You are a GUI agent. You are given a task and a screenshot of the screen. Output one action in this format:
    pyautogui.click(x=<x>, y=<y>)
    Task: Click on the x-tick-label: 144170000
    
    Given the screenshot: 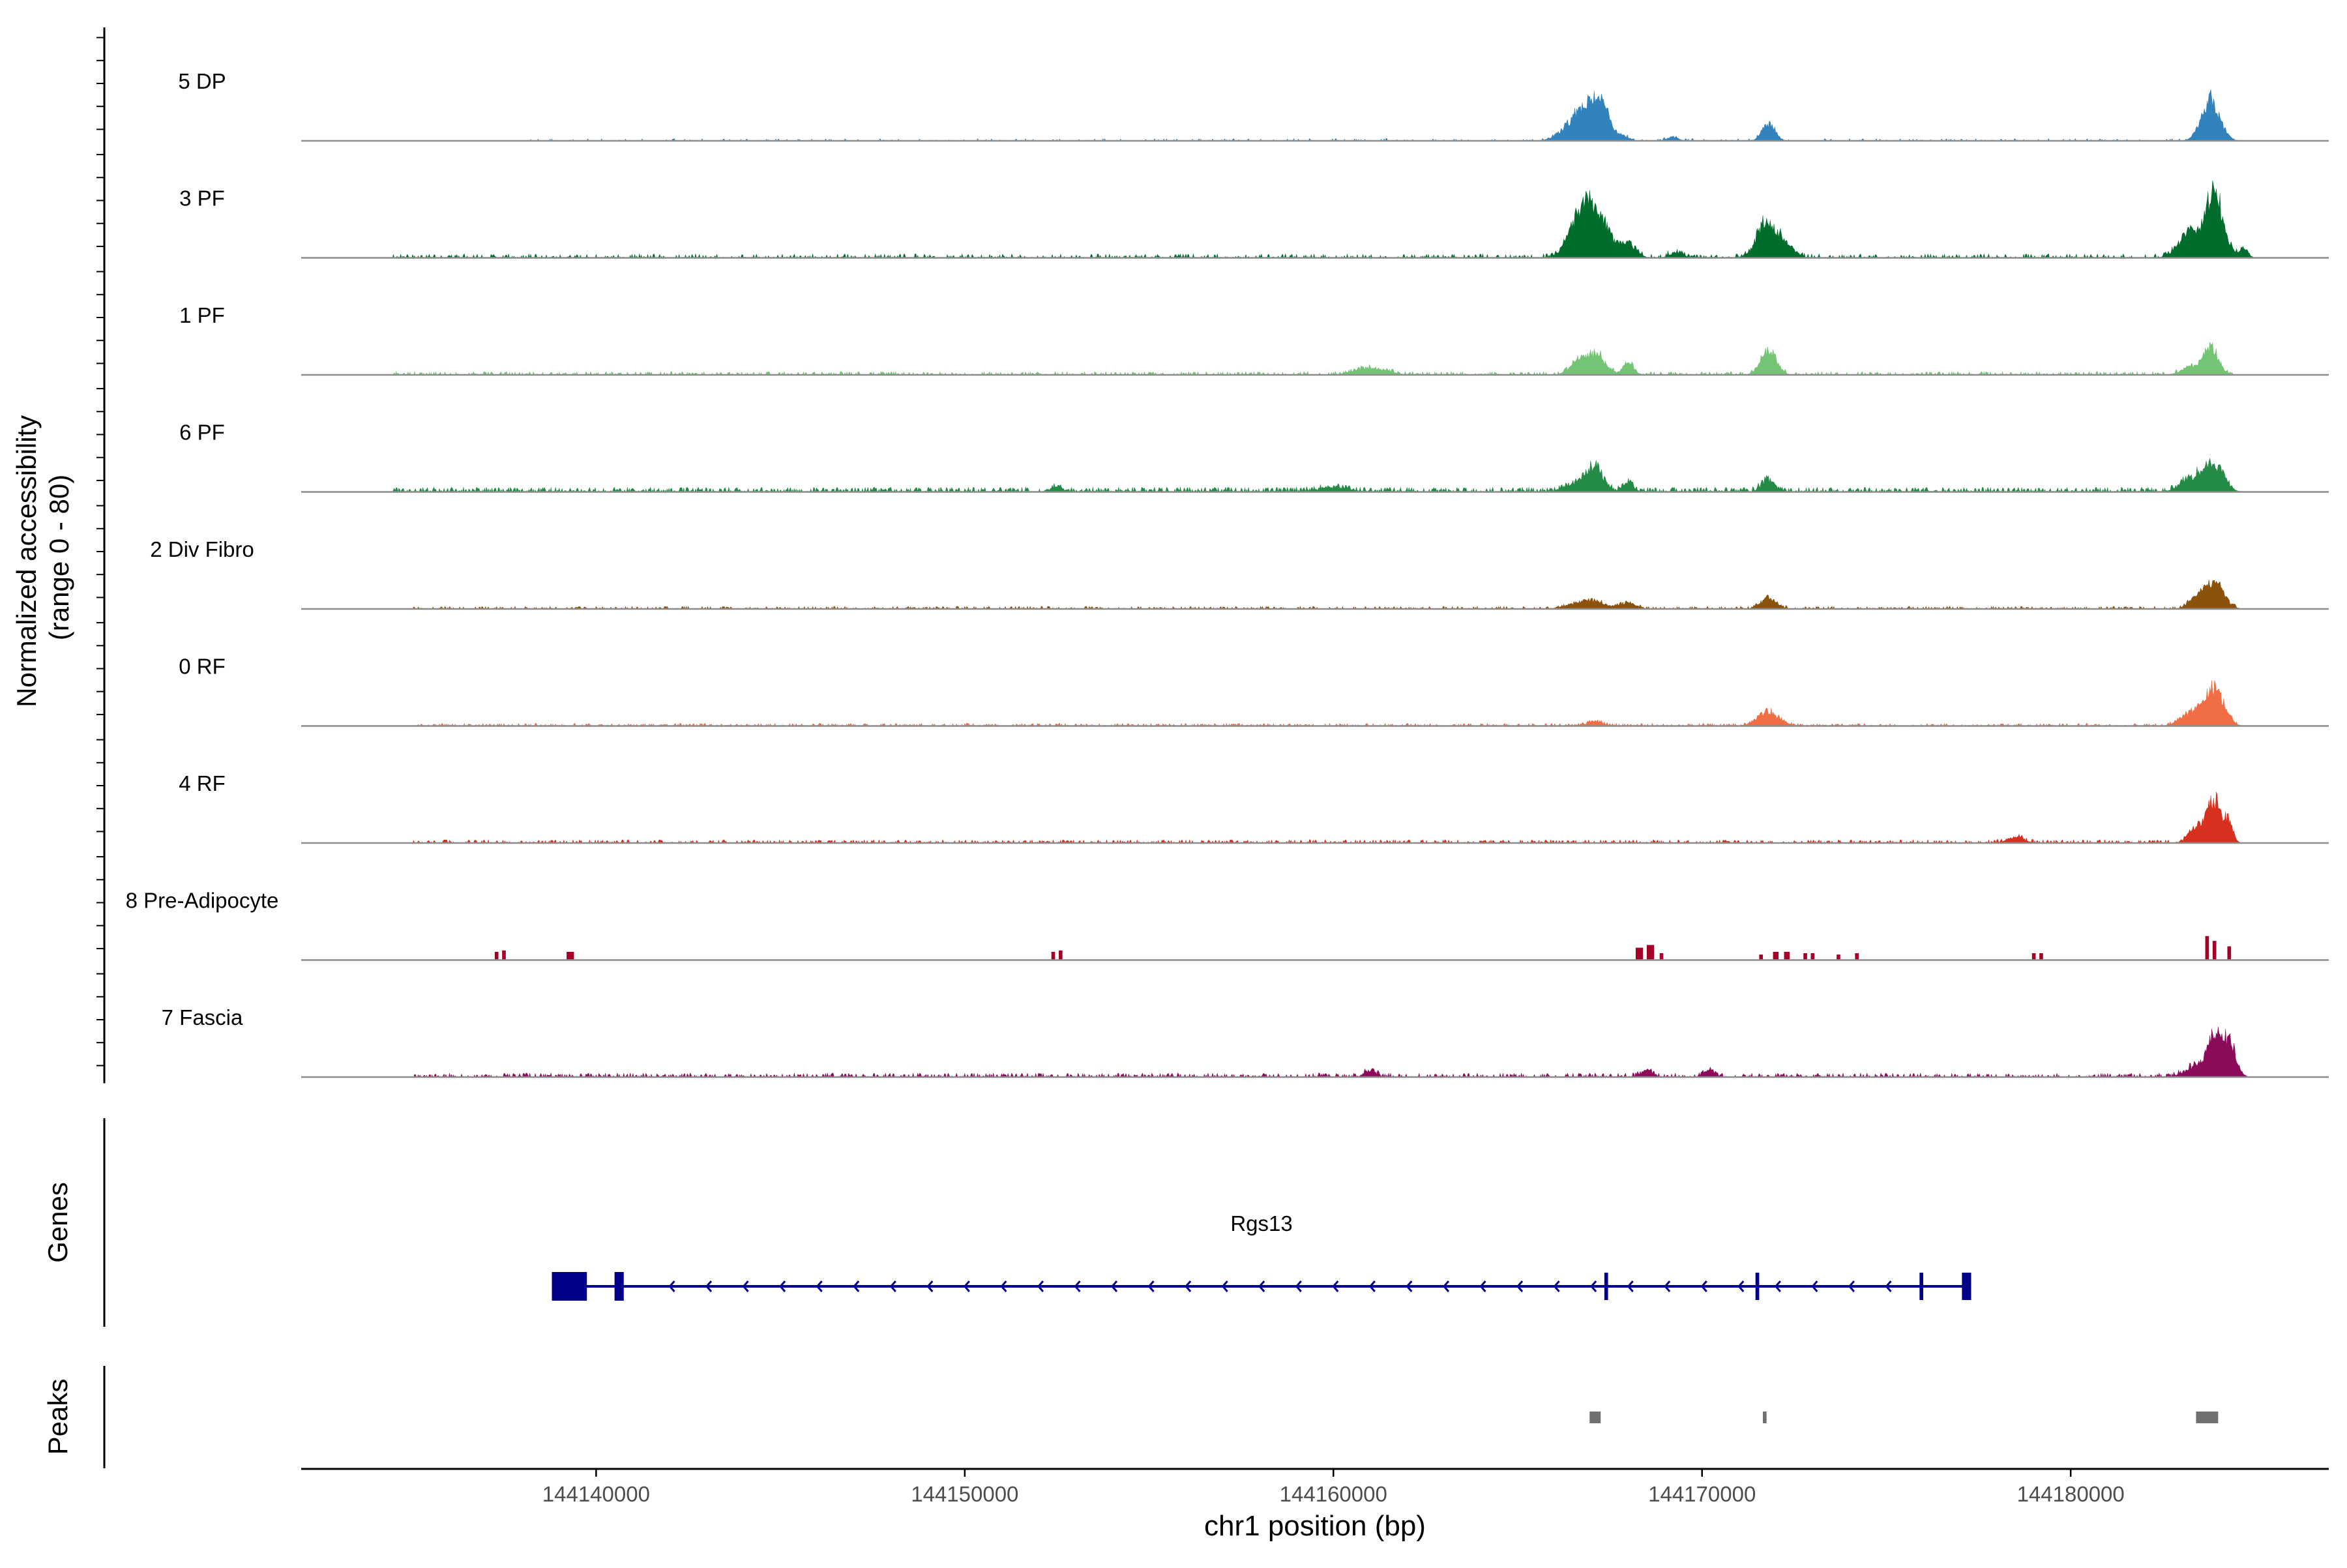 What is the action you would take?
    pyautogui.click(x=1702, y=1494)
    